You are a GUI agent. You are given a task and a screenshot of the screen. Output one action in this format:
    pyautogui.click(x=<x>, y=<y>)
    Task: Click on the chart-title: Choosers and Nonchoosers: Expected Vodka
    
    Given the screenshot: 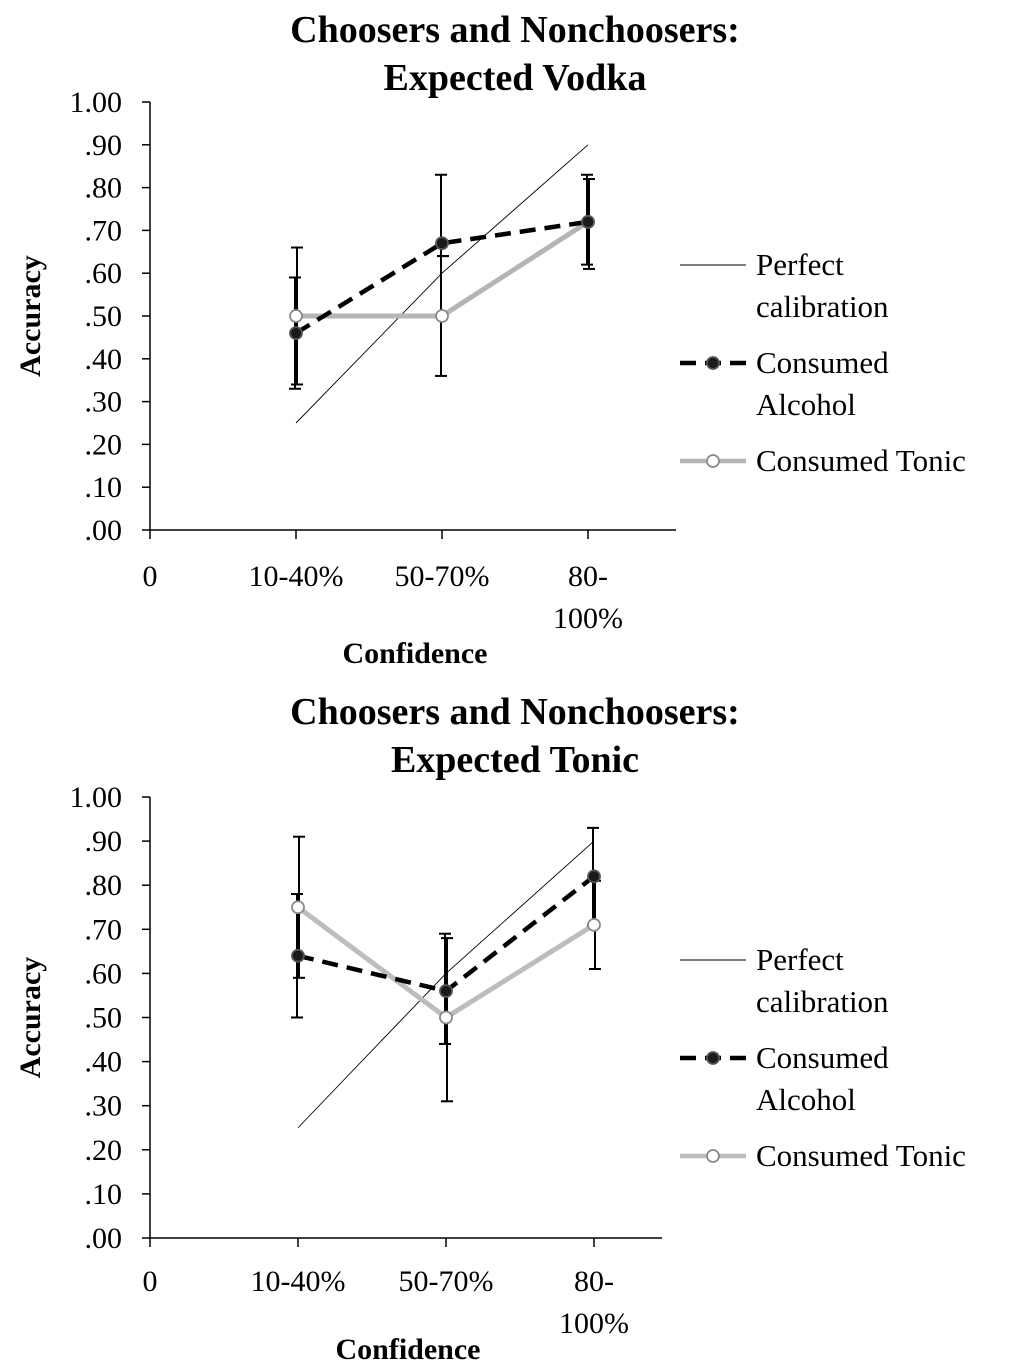 What is the action you would take?
    pyautogui.click(x=515, y=54)
    